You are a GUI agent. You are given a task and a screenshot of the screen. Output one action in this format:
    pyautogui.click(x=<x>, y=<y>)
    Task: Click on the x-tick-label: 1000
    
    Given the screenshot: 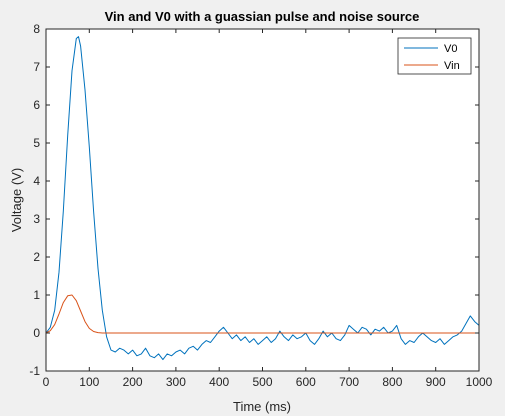 What is the action you would take?
    pyautogui.click(x=479, y=382)
    